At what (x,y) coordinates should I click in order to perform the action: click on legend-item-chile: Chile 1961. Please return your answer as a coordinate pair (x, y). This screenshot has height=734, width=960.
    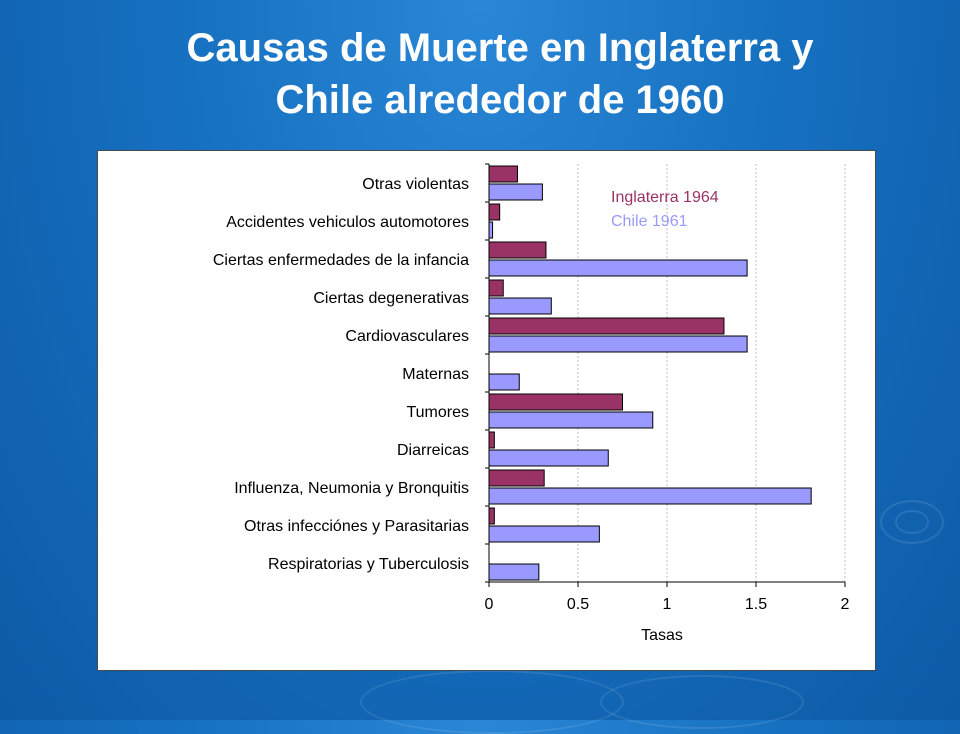
    Looking at the image, I should click on (649, 221).